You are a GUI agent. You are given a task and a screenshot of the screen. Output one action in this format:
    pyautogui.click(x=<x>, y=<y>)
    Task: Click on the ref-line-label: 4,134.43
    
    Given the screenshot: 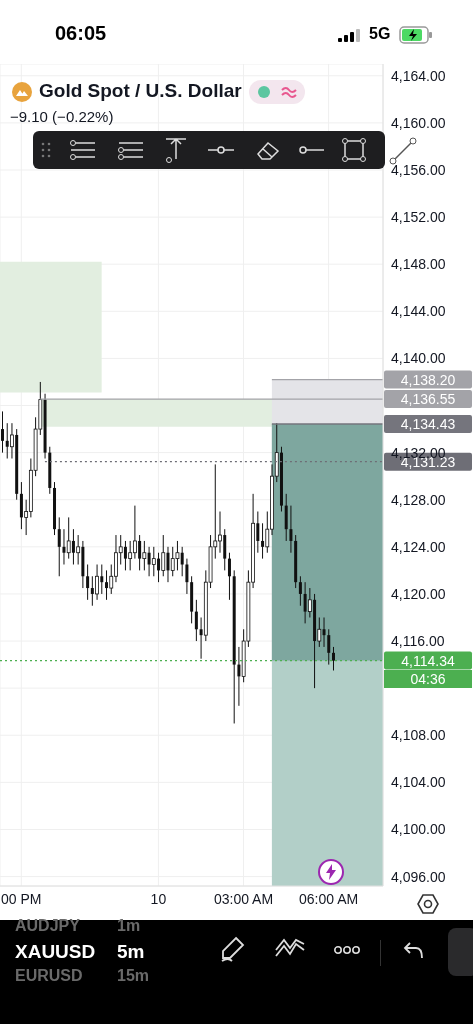 What is the action you would take?
    pyautogui.click(x=428, y=424)
    